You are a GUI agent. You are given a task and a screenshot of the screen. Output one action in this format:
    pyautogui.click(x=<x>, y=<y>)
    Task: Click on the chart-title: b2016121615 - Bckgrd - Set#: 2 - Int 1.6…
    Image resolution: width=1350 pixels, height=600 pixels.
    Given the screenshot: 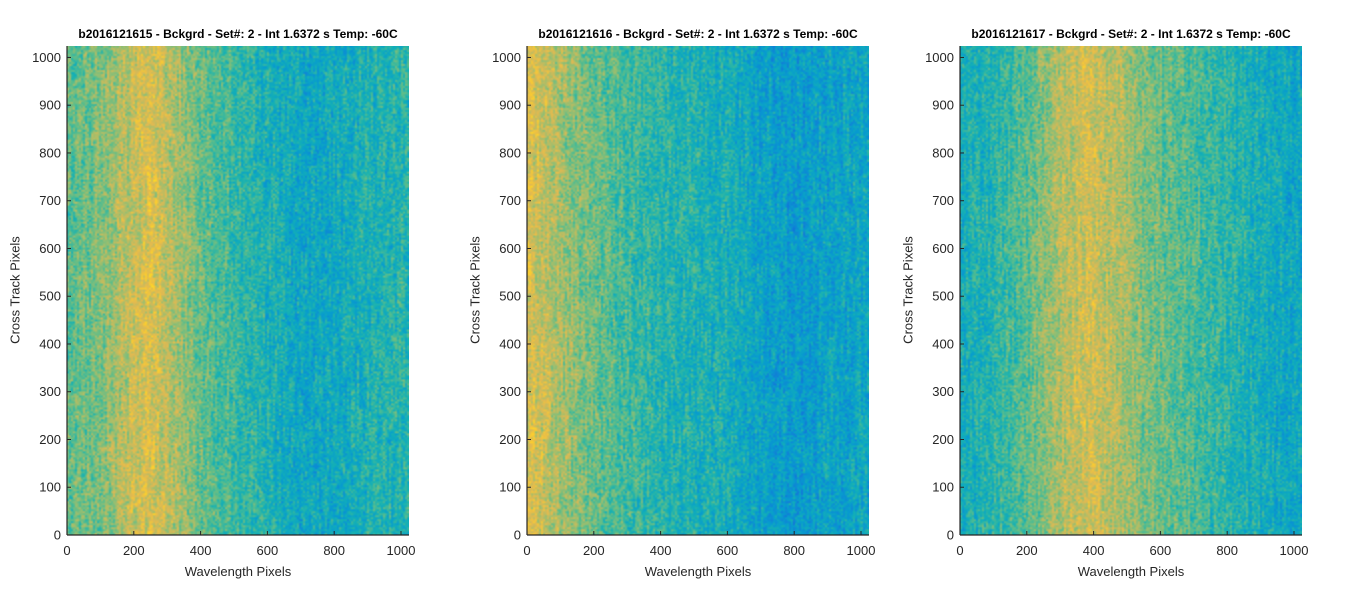 What is the action you would take?
    pyautogui.click(x=238, y=34)
    